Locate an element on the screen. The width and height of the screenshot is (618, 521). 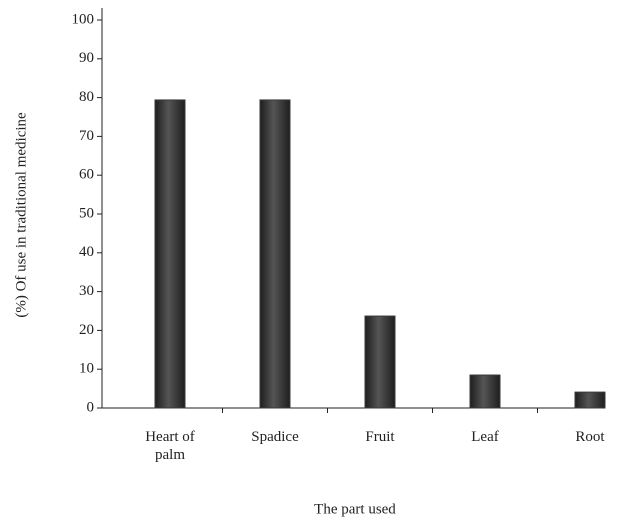
x-axis-label: The part used is located at coordinates (355, 509).